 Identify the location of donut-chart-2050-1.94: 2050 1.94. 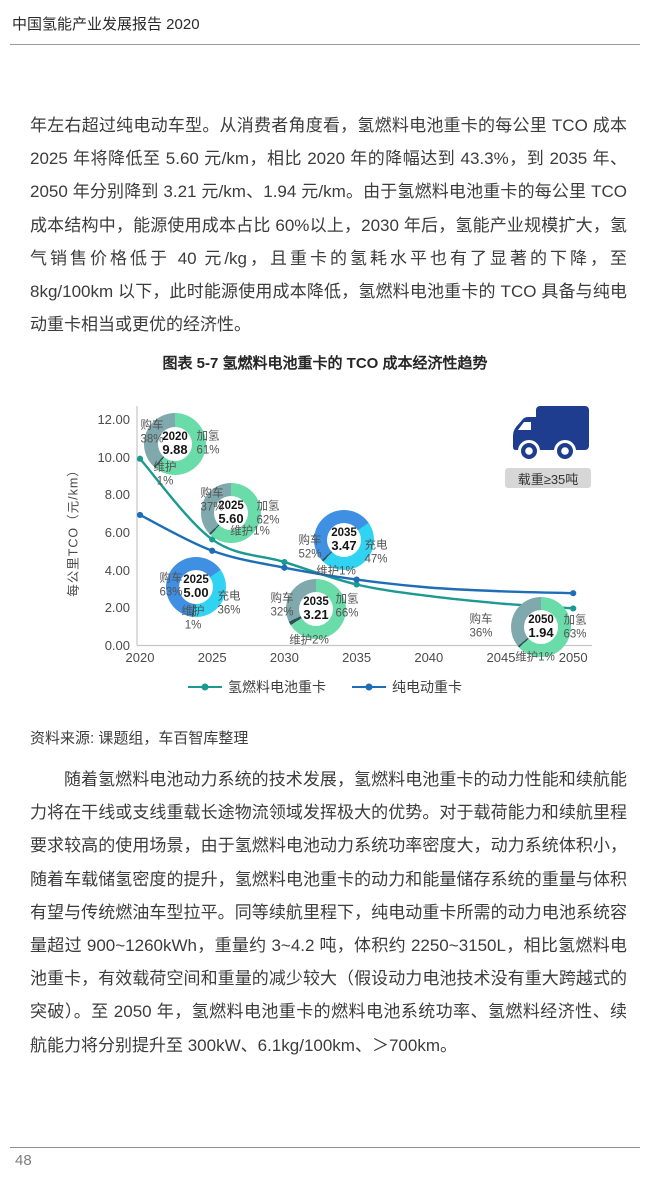
(541, 627).